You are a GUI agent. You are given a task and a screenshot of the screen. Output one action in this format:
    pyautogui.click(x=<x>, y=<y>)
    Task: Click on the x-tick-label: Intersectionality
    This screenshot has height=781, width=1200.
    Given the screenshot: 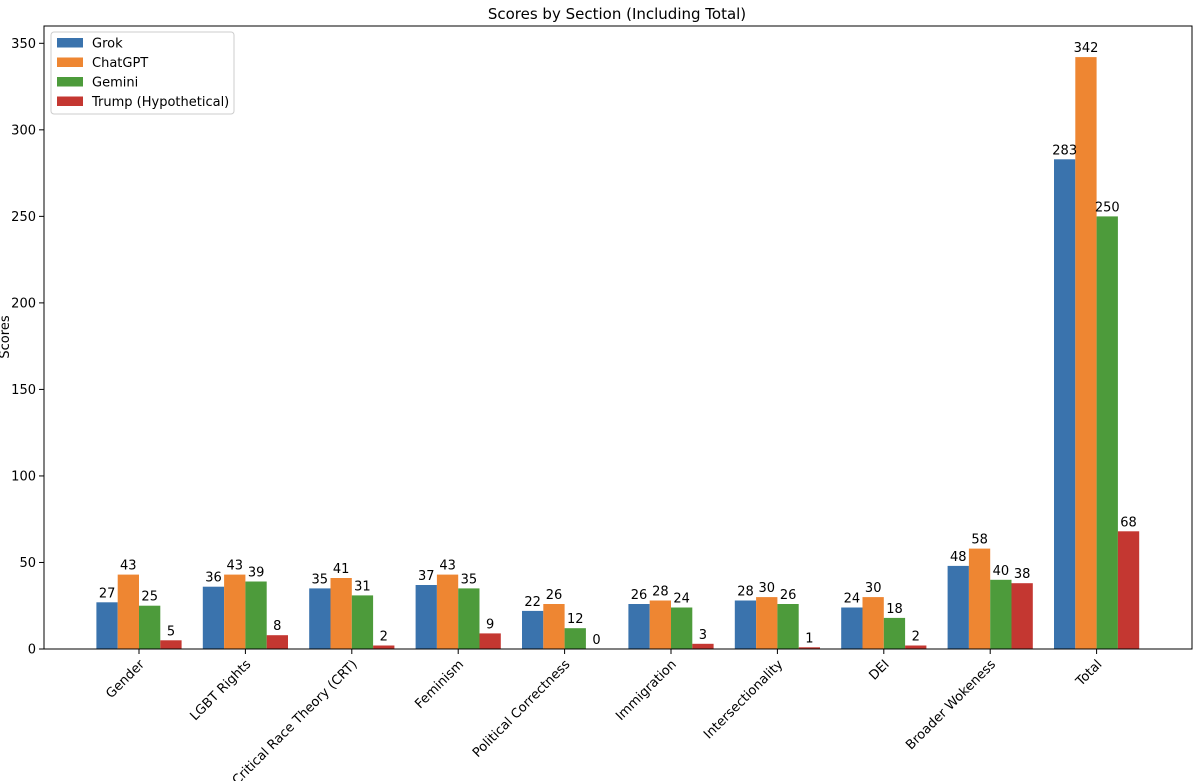 What is the action you would take?
    pyautogui.click(x=743, y=699)
    